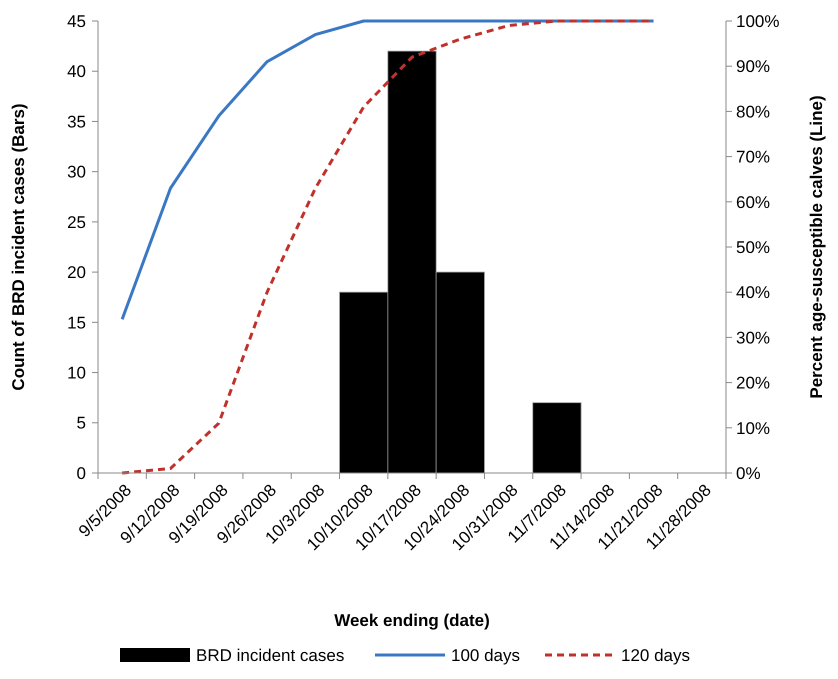 The image size is (838, 679). I want to click on y2-tick-label: 100%, so click(758, 21).